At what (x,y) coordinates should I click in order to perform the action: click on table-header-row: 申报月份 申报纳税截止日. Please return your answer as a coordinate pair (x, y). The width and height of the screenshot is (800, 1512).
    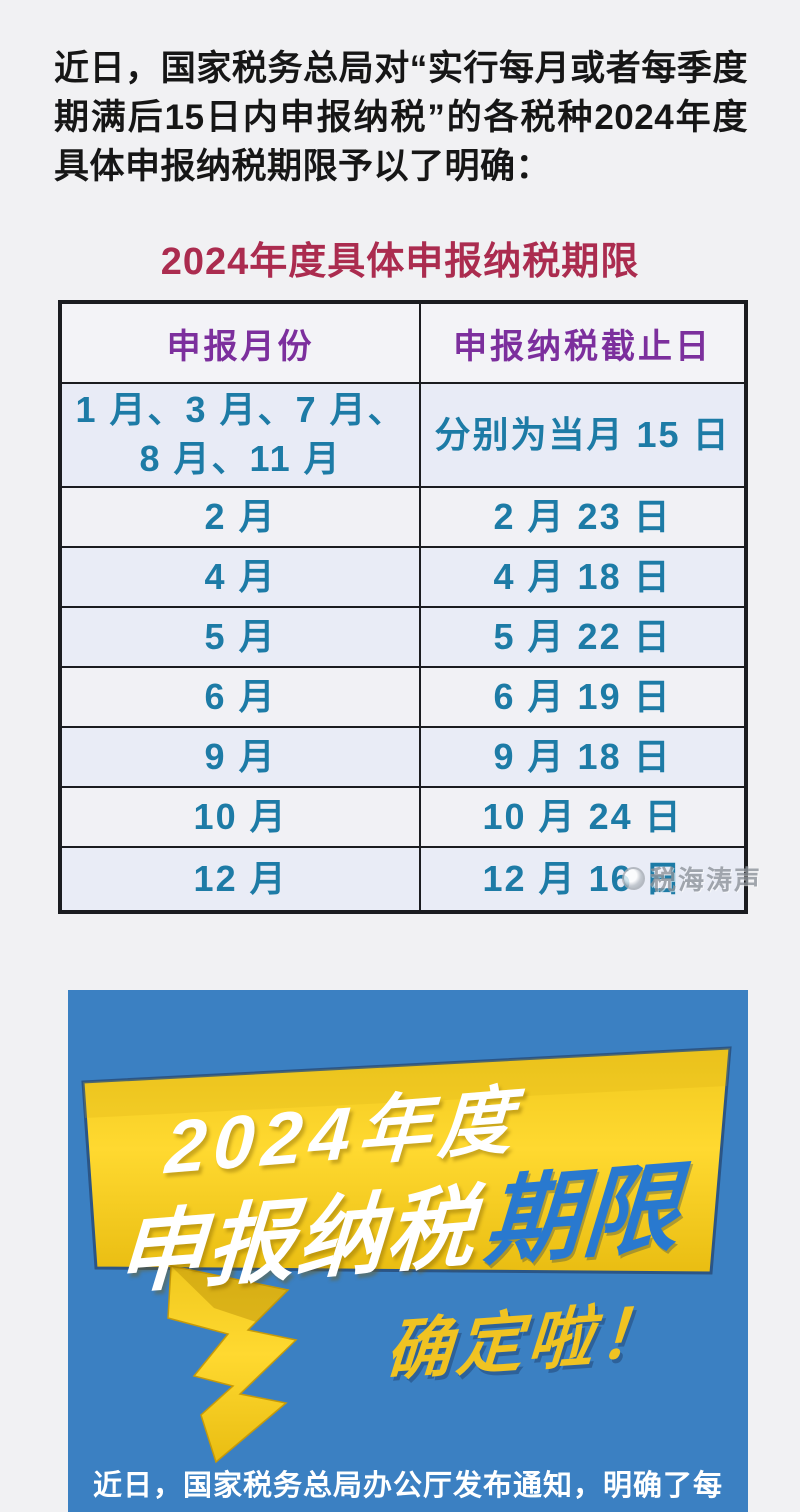
    Looking at the image, I should click on (402, 342).